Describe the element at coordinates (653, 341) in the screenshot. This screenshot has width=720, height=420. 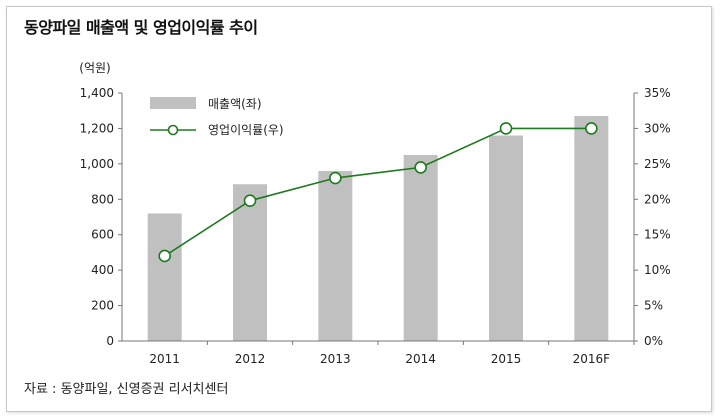
I see `right-tick-label: 0%` at that location.